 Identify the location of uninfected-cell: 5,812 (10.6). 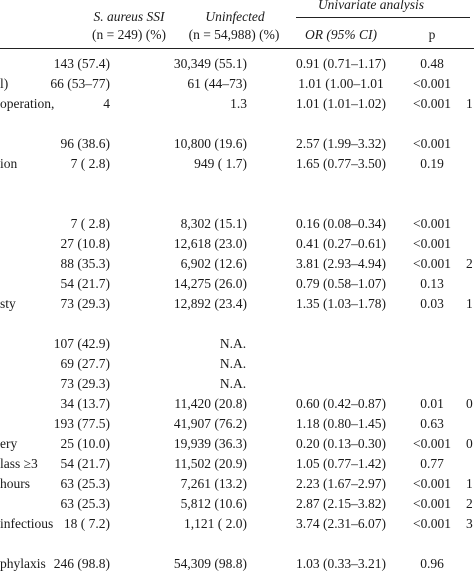
(213, 503).